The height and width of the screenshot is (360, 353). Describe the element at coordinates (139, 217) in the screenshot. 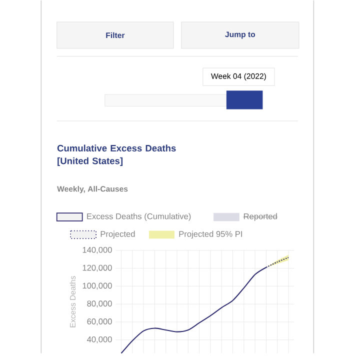

I see `legend-label: Excess Deaths (Cumulative)` at that location.